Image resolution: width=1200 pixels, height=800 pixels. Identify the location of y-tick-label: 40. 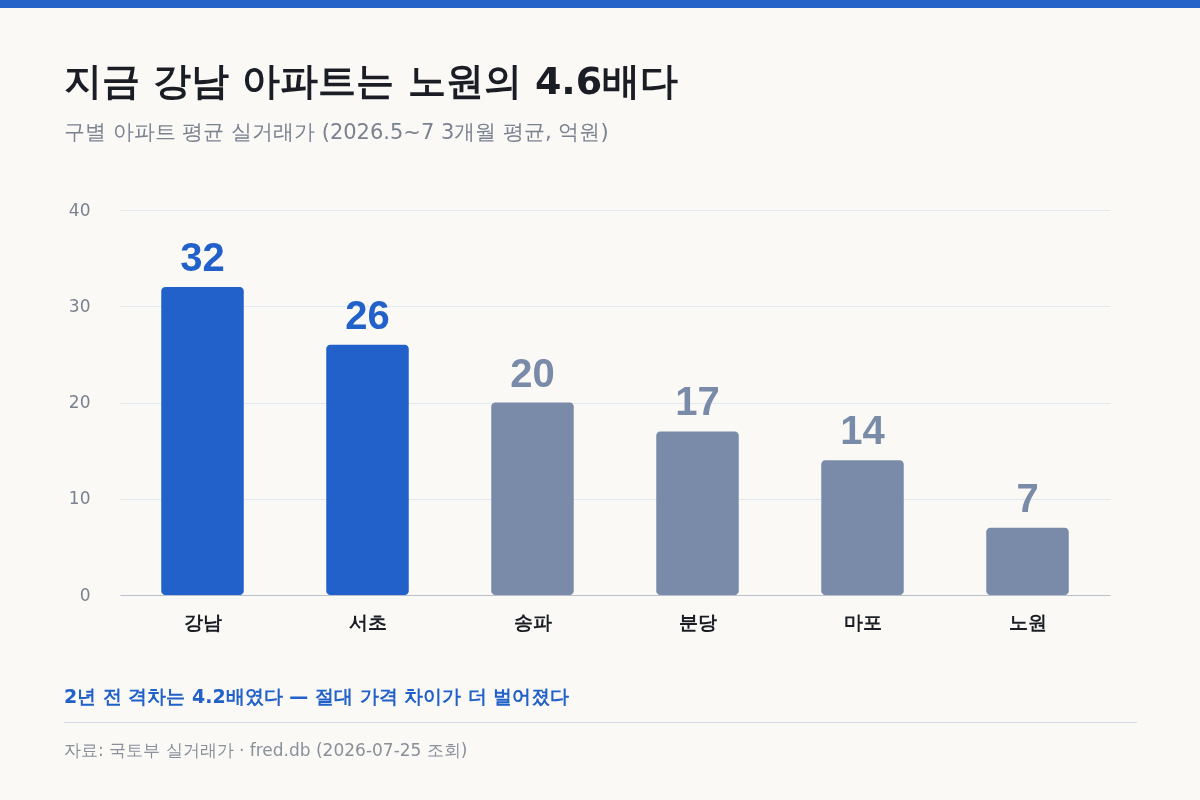
(79, 209).